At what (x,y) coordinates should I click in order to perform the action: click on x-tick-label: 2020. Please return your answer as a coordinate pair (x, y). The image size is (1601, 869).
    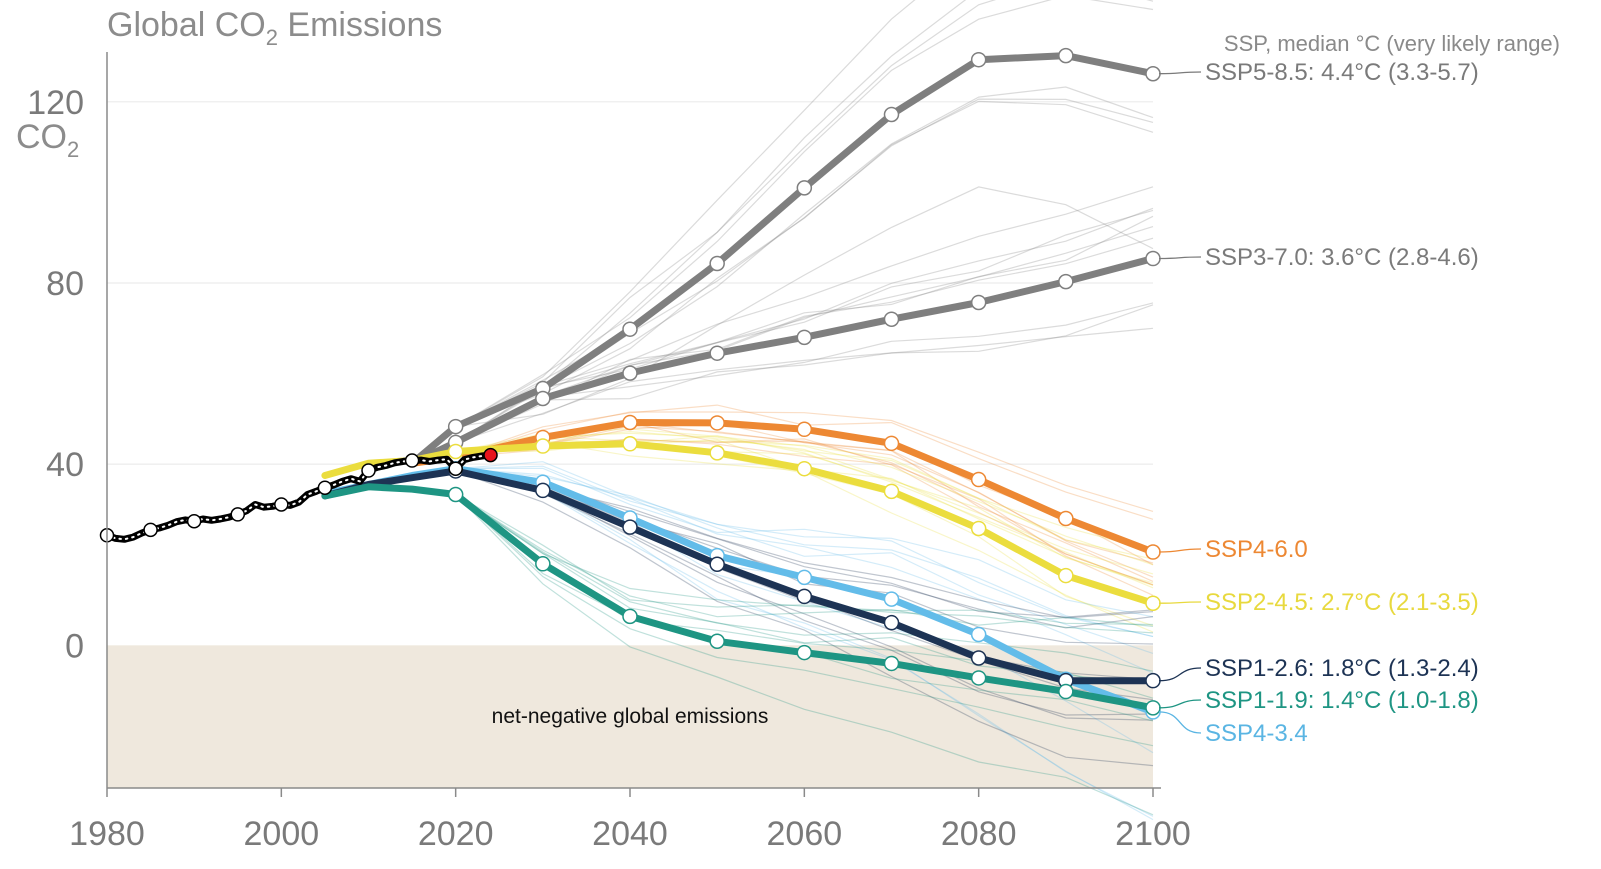
    Looking at the image, I should click on (456, 834).